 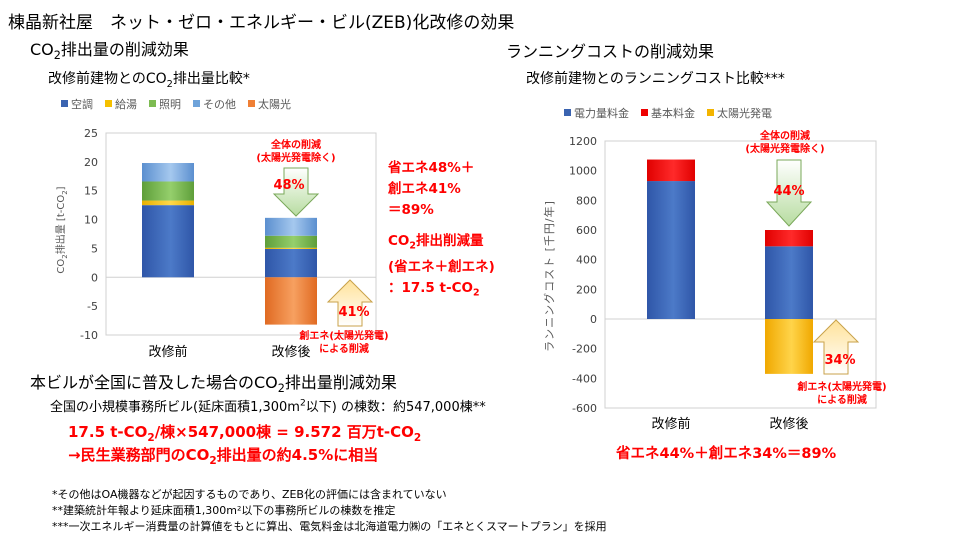 What do you see at coordinates (789, 346) in the screenshot?
I see `cost-bar-太陽光発電` at bounding box center [789, 346].